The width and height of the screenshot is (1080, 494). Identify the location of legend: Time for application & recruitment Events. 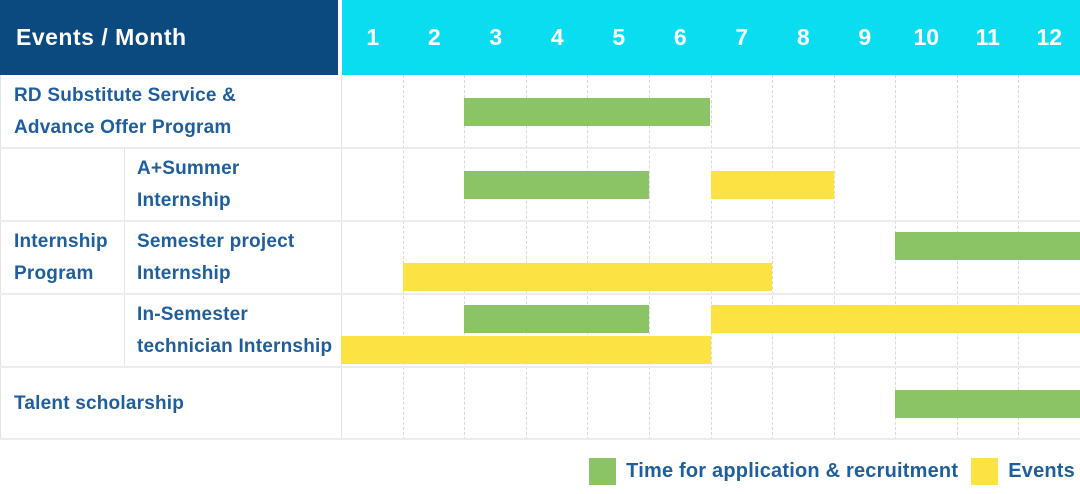
(832, 471).